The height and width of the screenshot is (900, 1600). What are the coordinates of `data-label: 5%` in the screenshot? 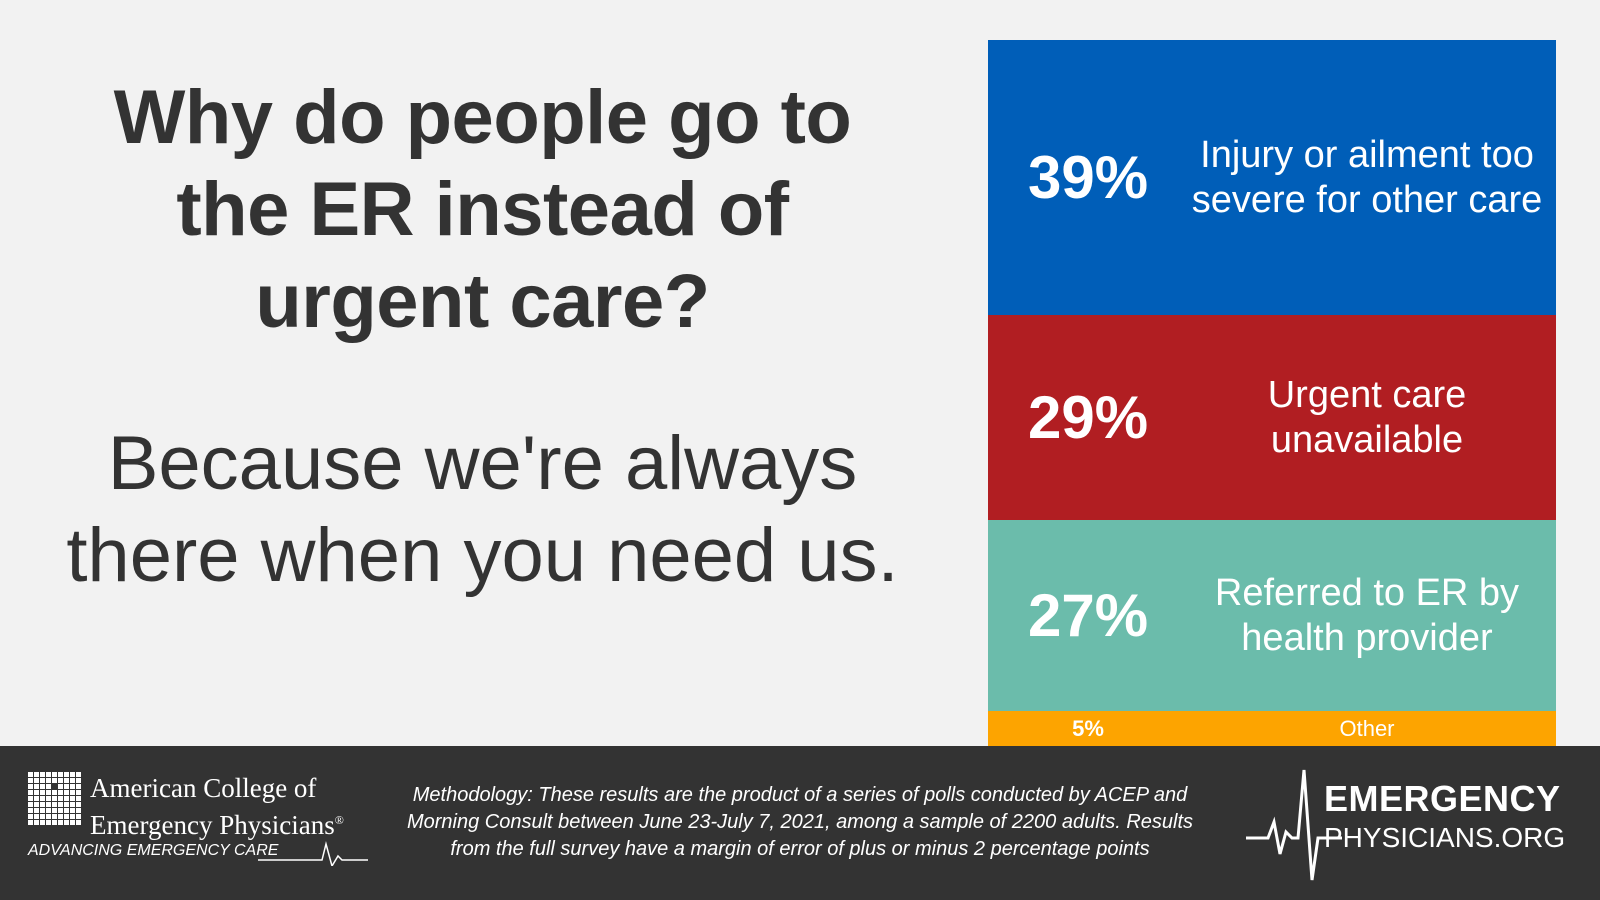 It's located at (1088, 728).